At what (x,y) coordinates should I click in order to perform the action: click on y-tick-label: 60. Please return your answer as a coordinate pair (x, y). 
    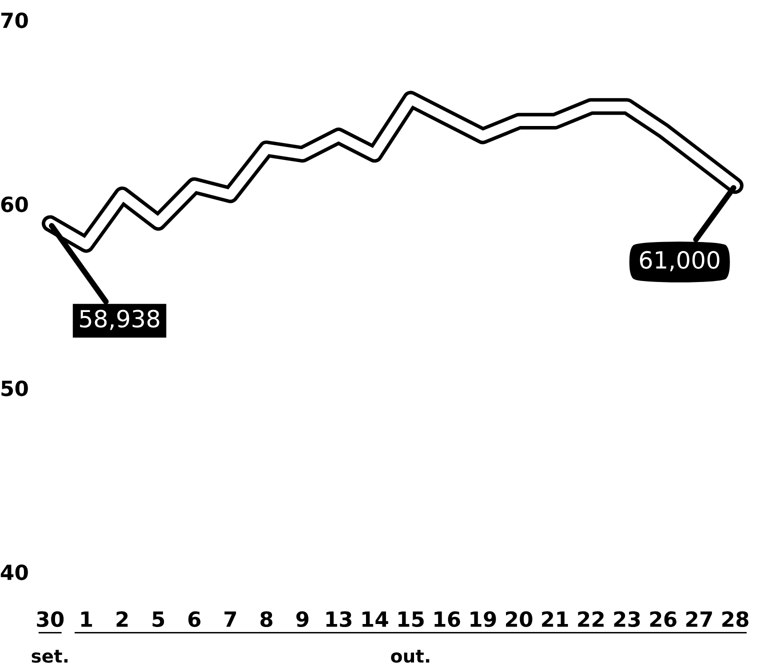
    Looking at the image, I should click on (14, 204).